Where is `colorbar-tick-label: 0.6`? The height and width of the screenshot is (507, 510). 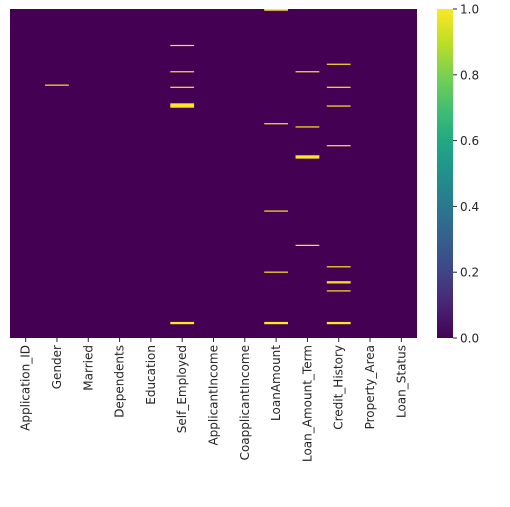 colorbar-tick-label: 0.6 is located at coordinates (469, 141).